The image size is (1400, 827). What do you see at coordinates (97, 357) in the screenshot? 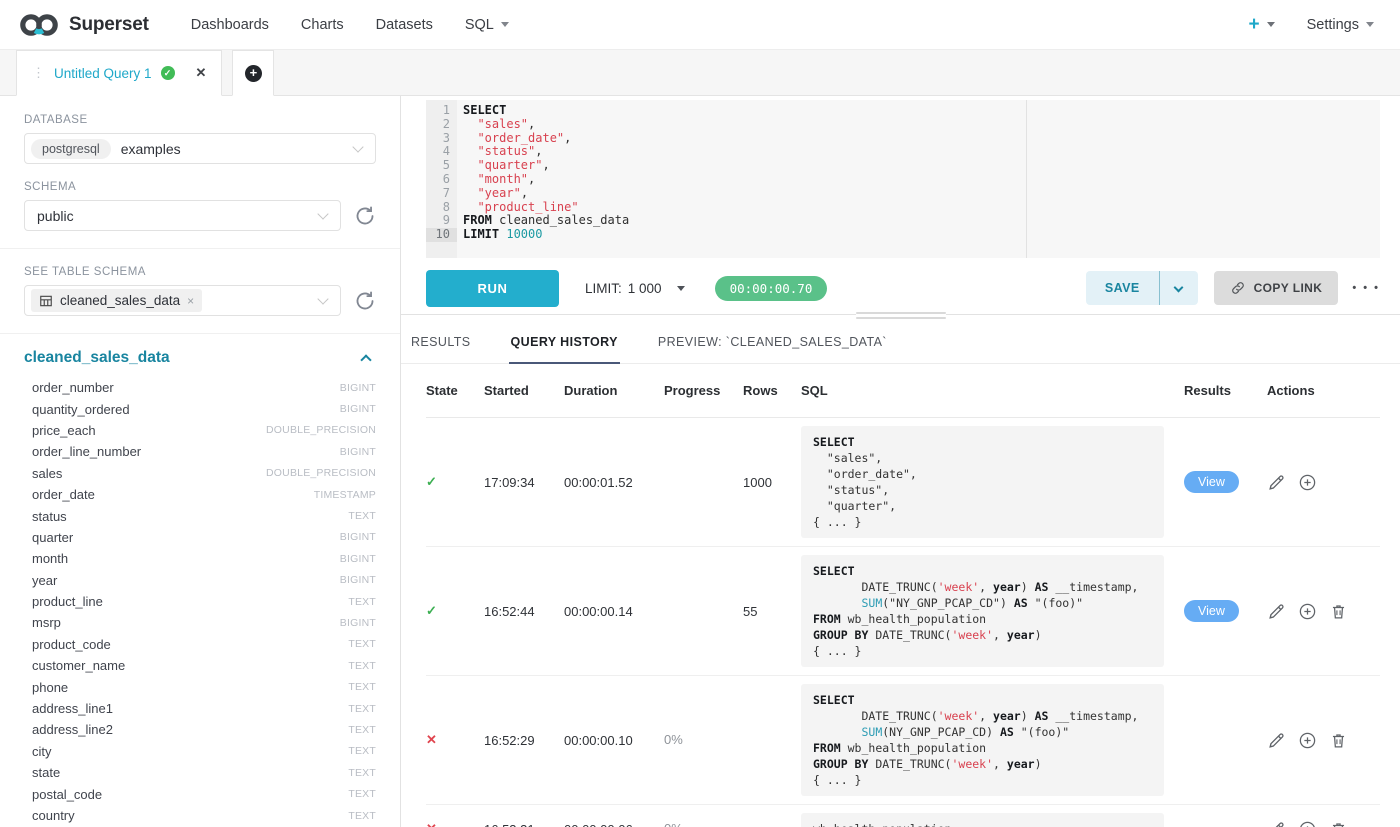
I see `table-schema-title: cleaned_sales_data` at bounding box center [97, 357].